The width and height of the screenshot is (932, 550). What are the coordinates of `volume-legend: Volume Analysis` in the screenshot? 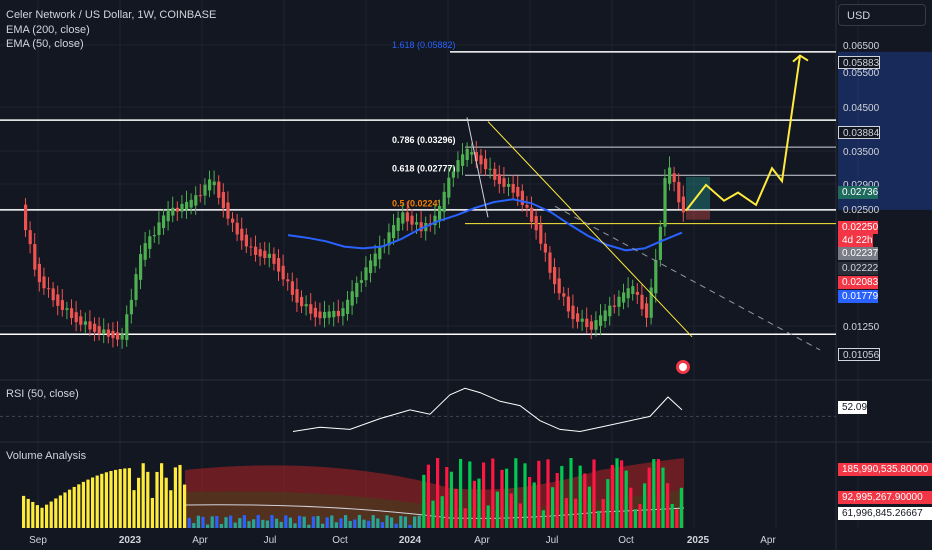 It's located at (46, 456).